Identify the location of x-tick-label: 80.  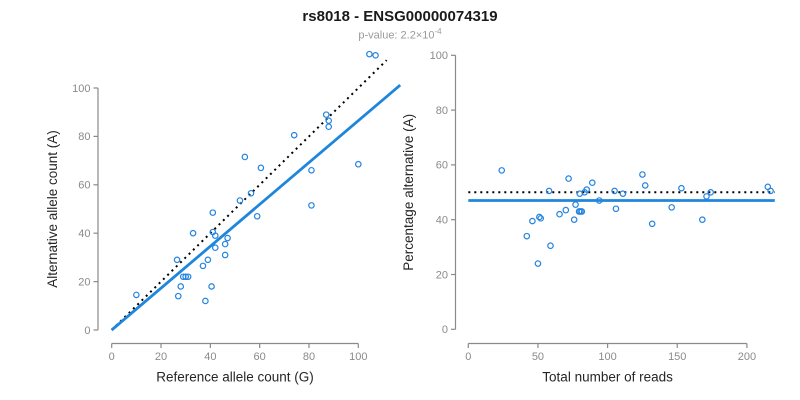
(309, 357).